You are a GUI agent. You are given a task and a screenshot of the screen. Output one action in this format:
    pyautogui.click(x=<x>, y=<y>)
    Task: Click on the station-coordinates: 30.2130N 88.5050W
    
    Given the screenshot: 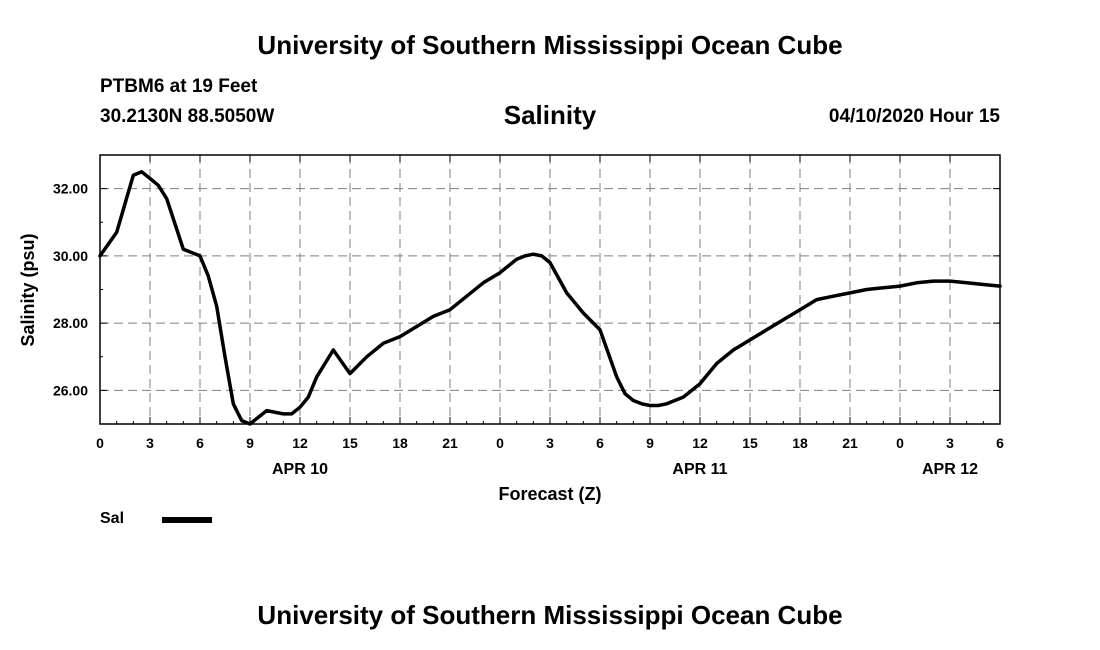 What is the action you would take?
    pyautogui.click(x=187, y=116)
    